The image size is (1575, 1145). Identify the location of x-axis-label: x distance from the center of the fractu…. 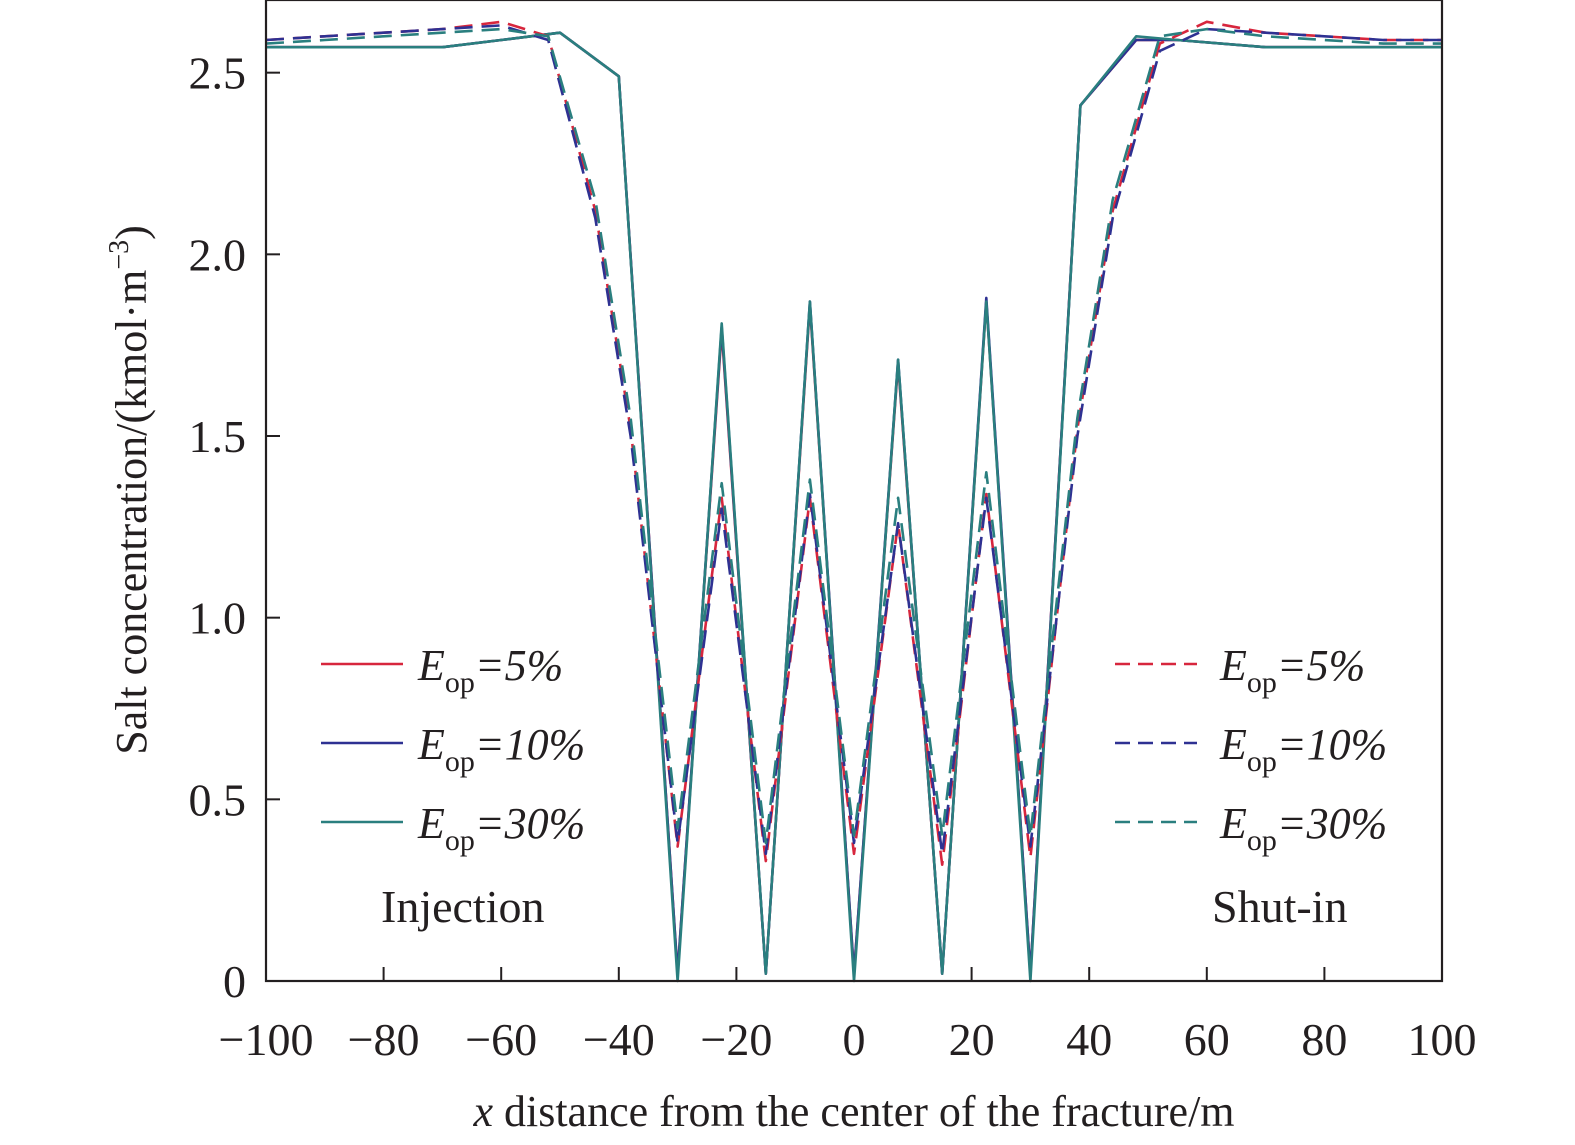
(853, 1111).